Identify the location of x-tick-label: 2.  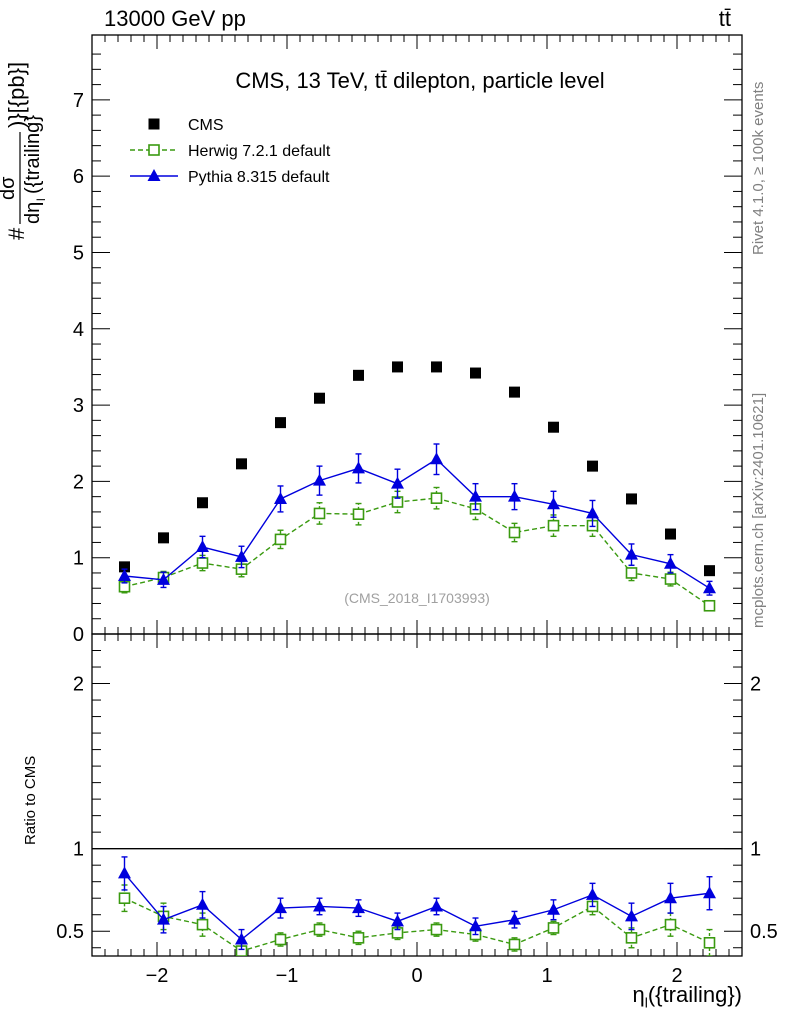
(676, 976).